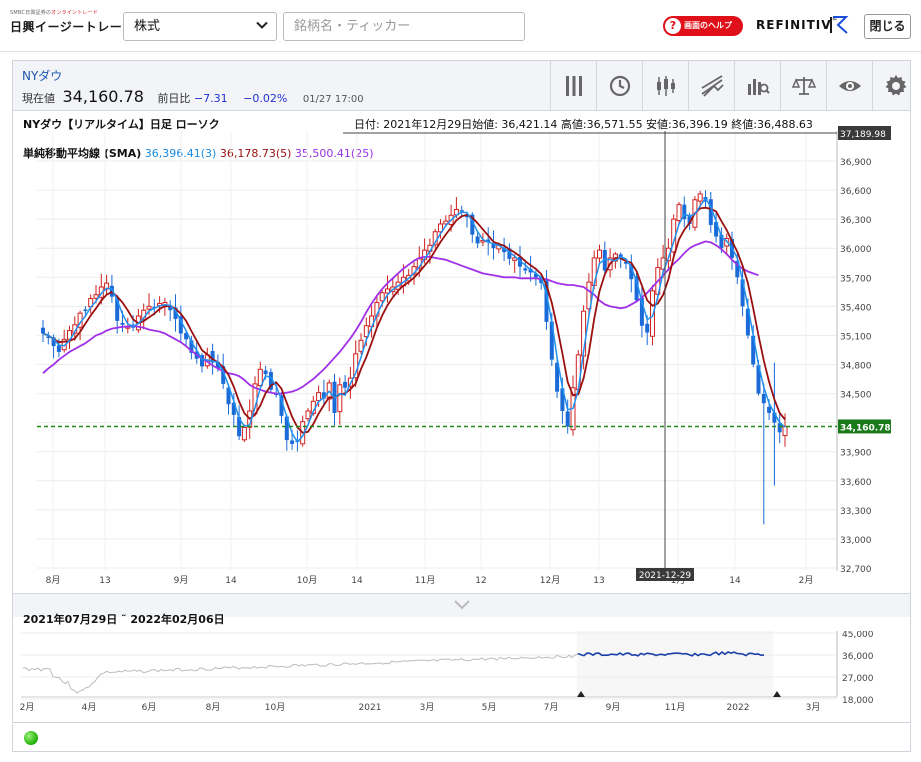 The height and width of the screenshot is (762, 921). I want to click on category-select-value: 株式, so click(147, 26).